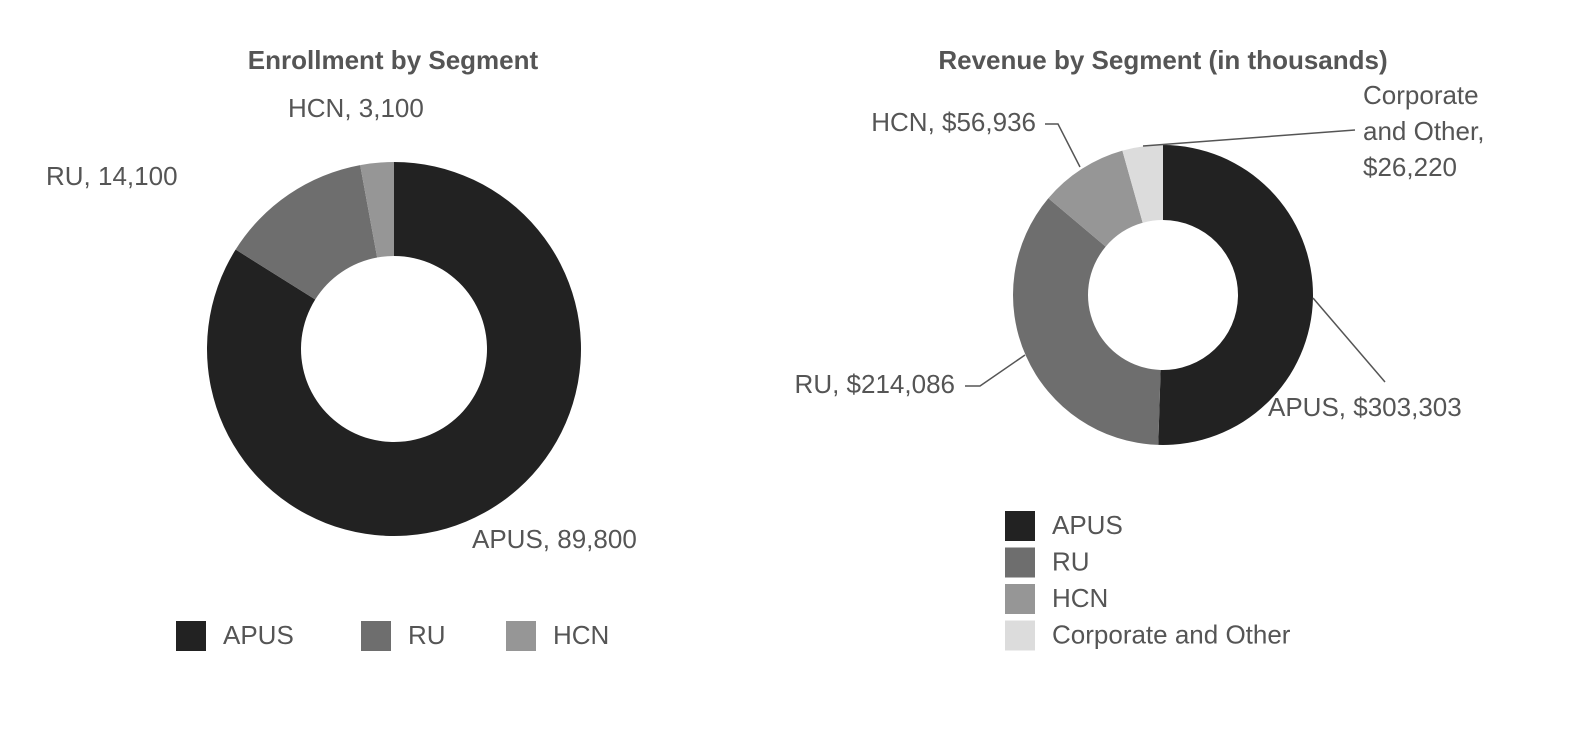  What do you see at coordinates (953, 122) in the screenshot?
I see `data-label: HCN, $56,936` at bounding box center [953, 122].